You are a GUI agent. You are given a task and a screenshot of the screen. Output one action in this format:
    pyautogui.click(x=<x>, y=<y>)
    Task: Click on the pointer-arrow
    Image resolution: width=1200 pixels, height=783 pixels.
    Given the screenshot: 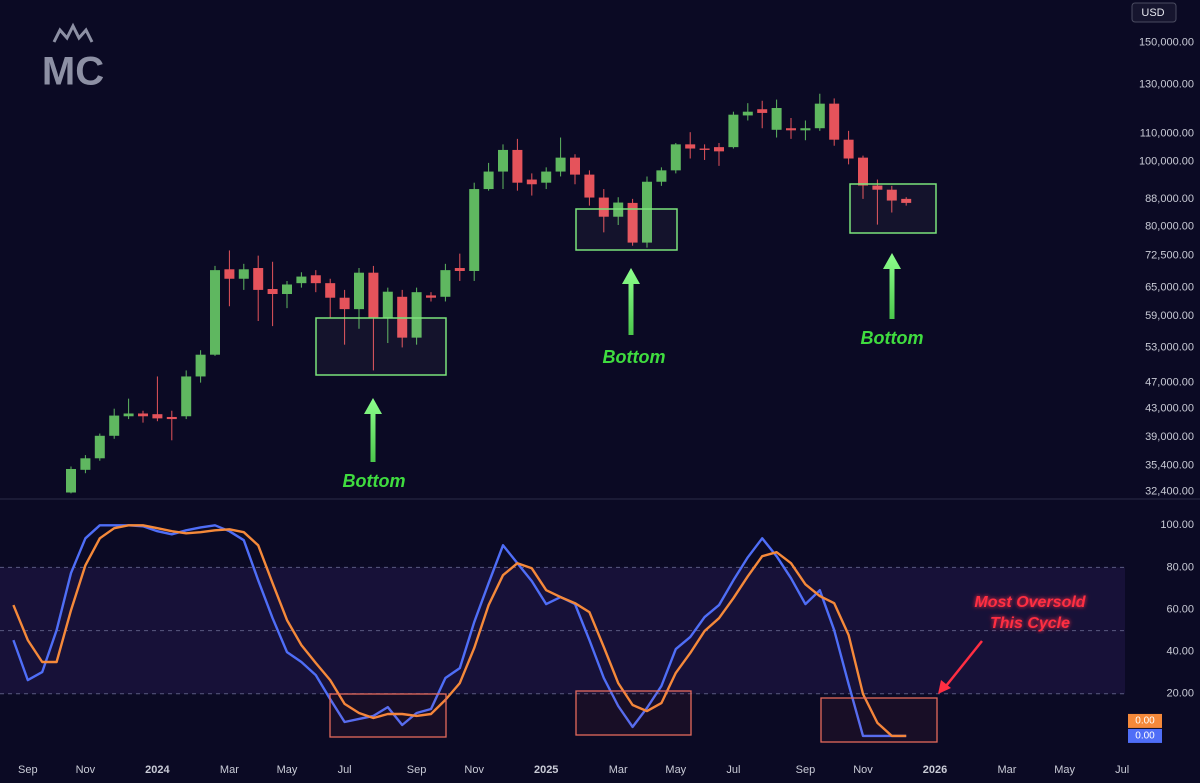 What is the action you would take?
    pyautogui.click(x=964, y=663)
    